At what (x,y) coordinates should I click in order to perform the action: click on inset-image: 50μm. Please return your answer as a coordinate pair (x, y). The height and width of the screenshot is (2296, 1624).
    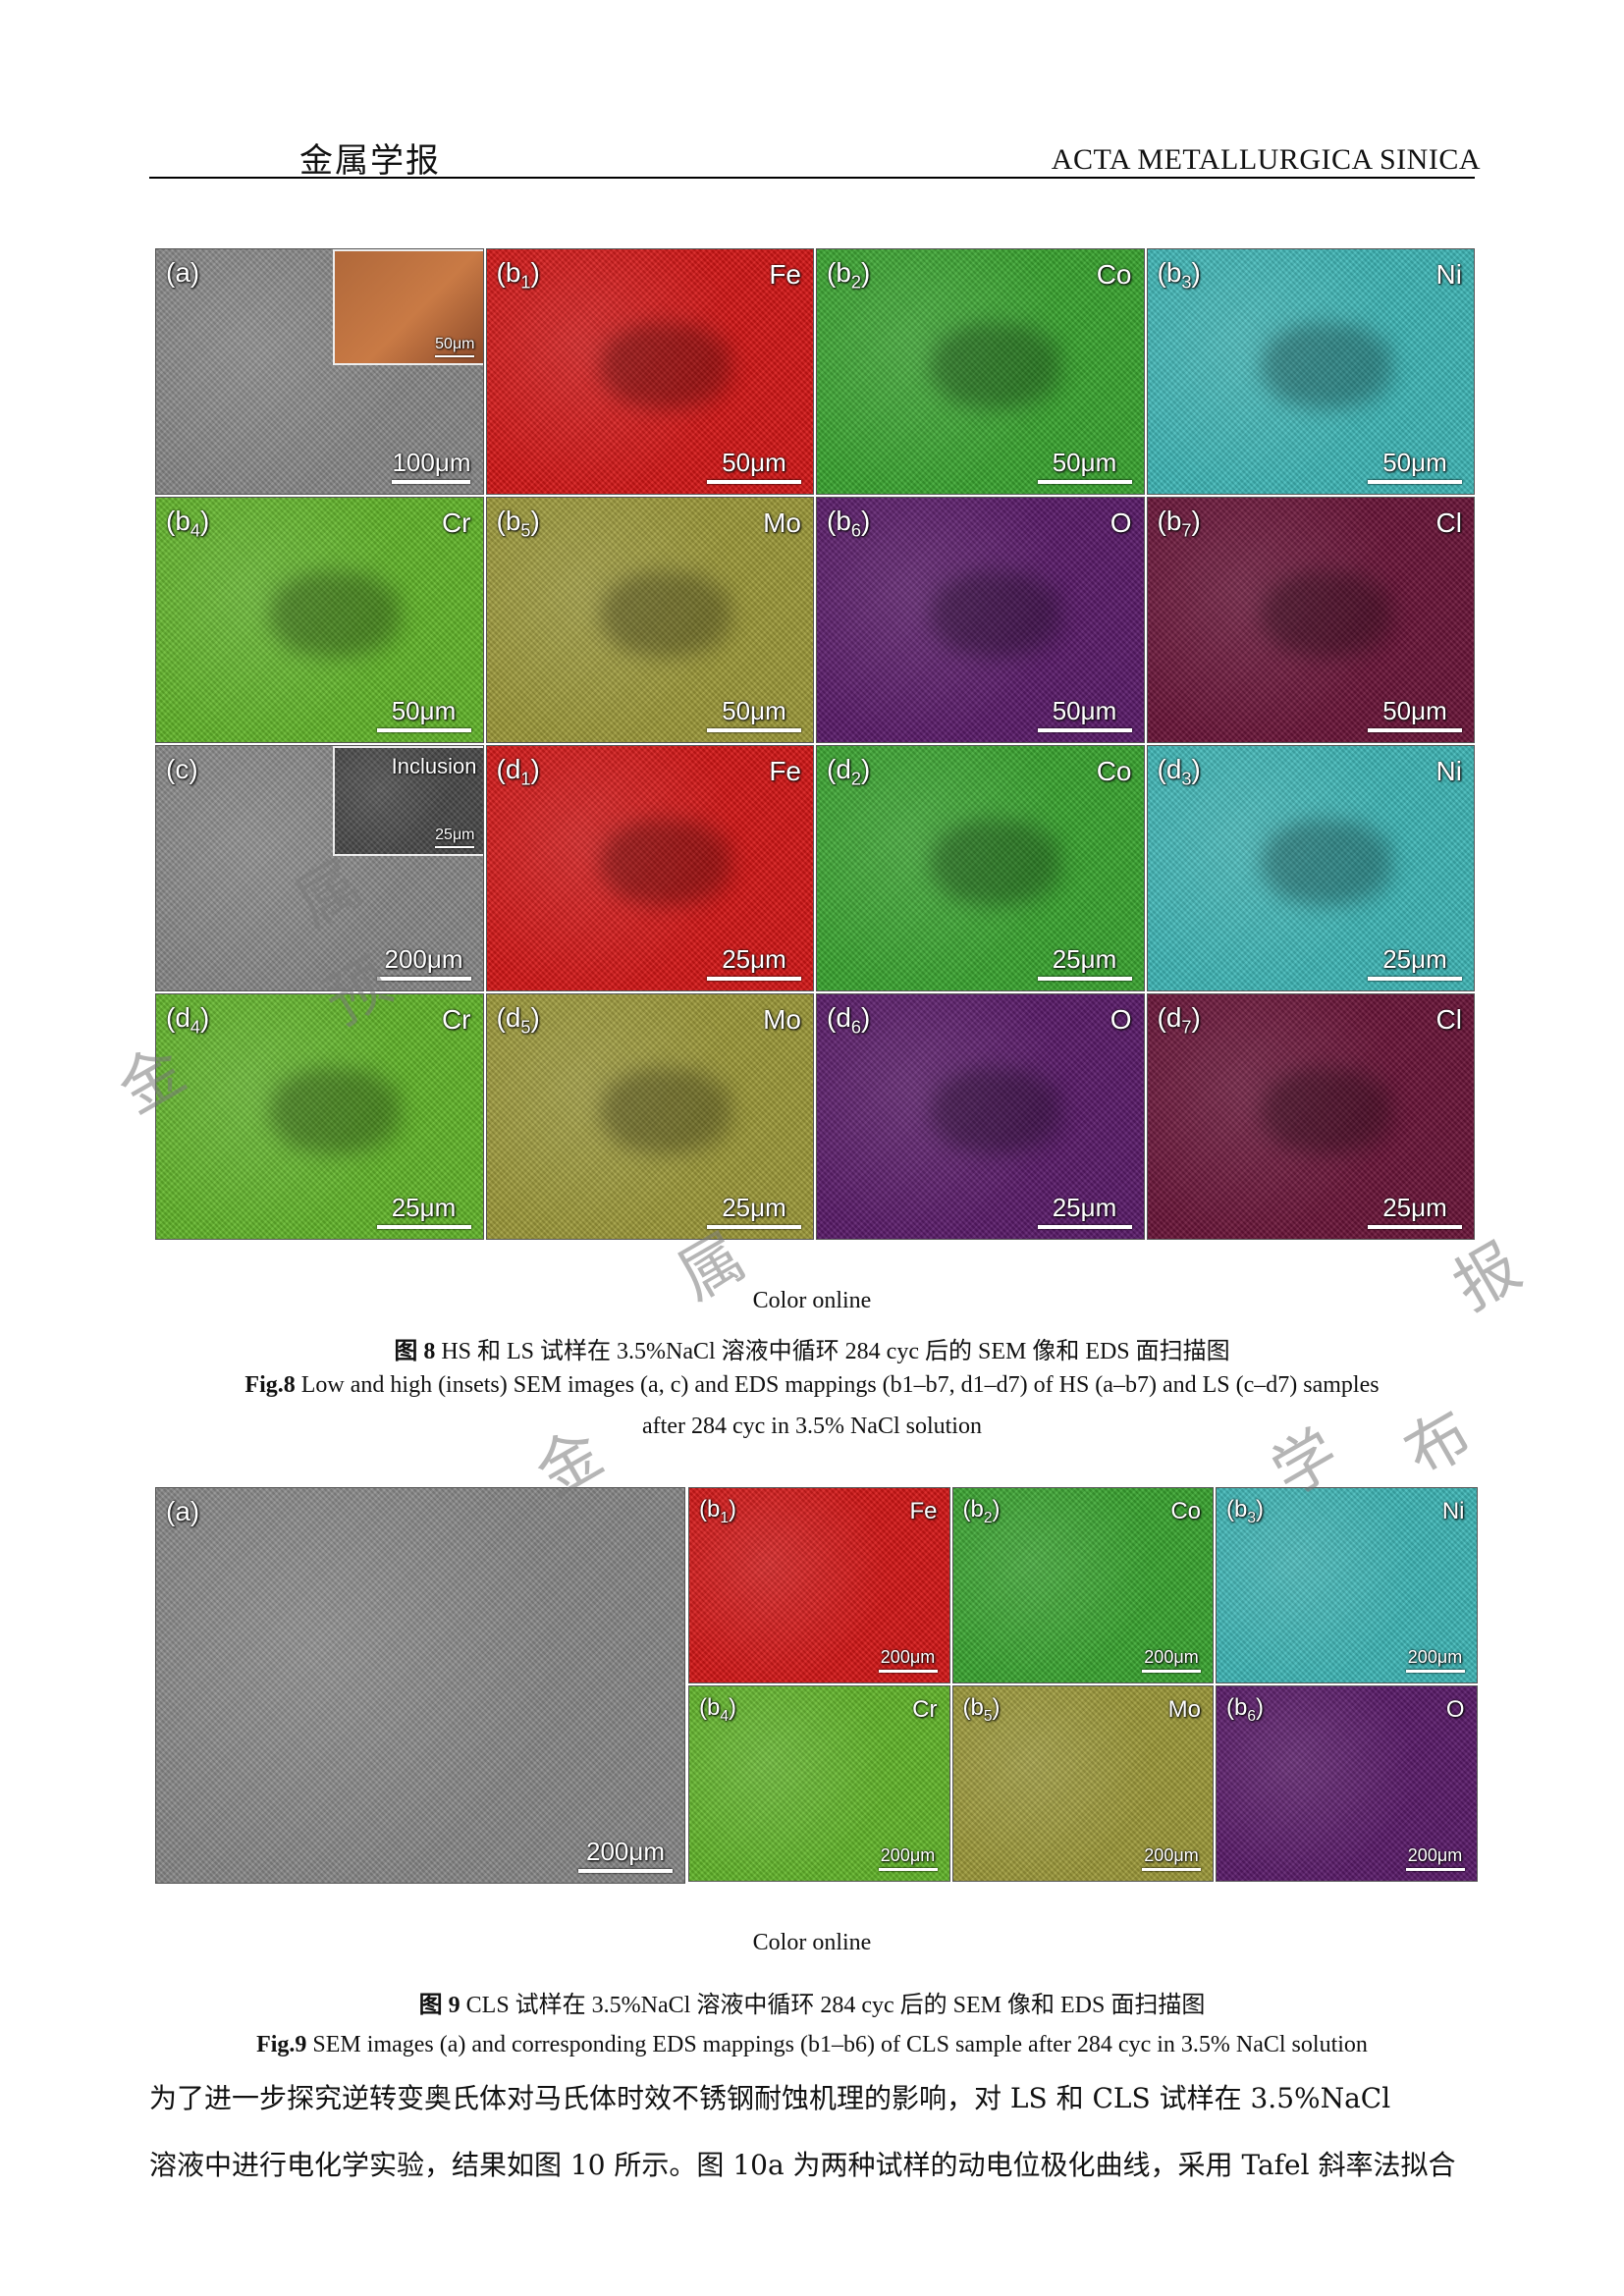
    Looking at the image, I should click on (407, 307).